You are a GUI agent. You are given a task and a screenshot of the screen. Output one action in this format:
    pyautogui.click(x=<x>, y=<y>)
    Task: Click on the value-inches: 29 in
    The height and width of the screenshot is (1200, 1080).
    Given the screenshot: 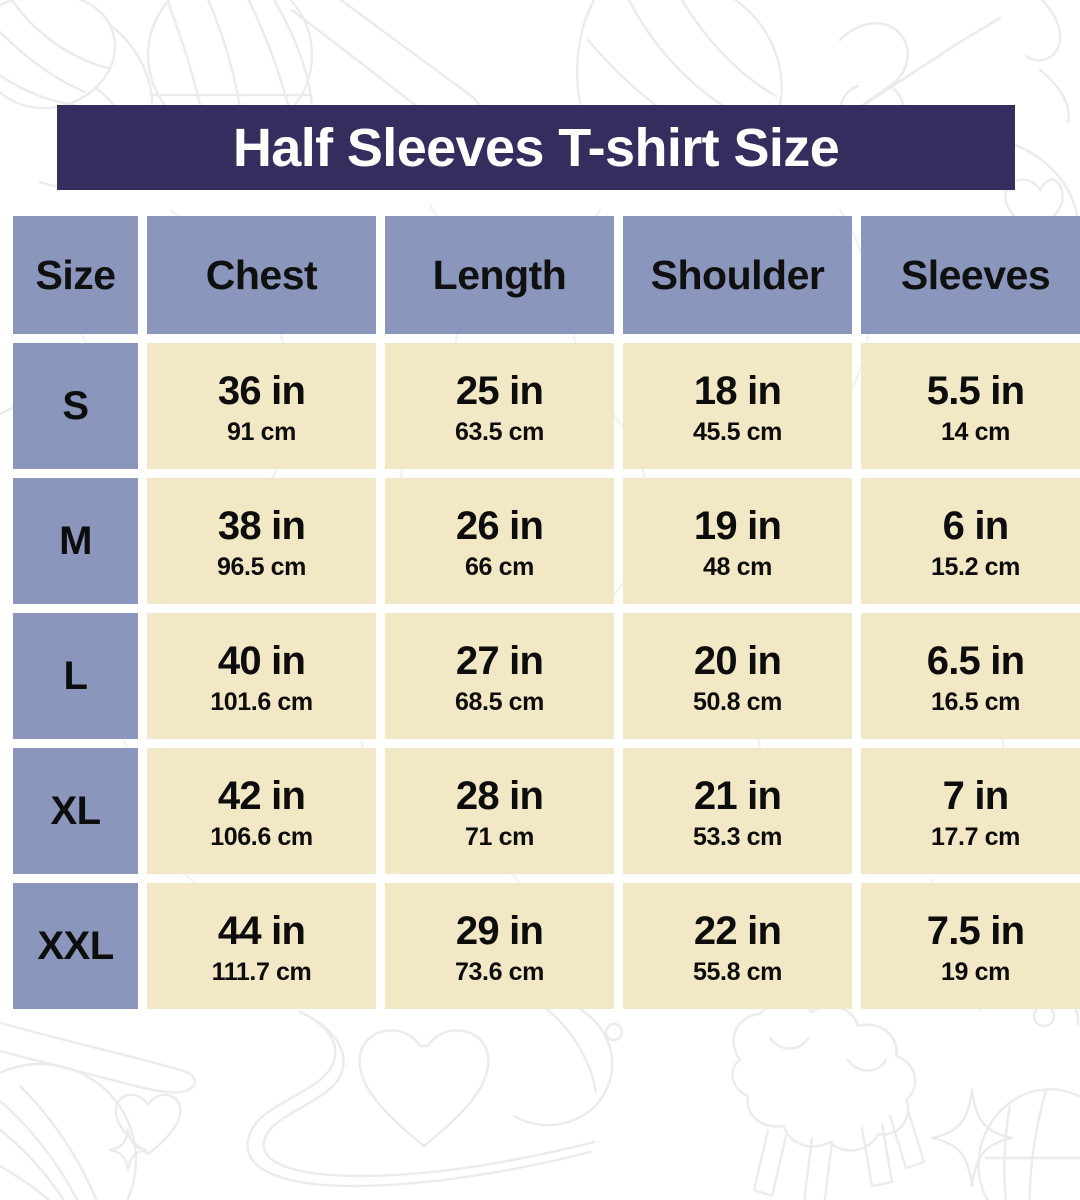 What is the action you would take?
    pyautogui.click(x=499, y=930)
    